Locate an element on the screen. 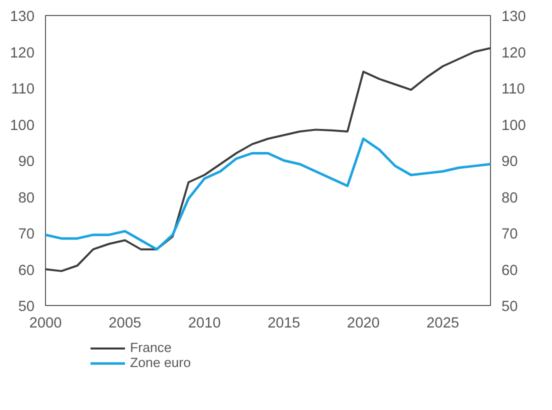  y-tick-label: 90 is located at coordinates (26, 162).